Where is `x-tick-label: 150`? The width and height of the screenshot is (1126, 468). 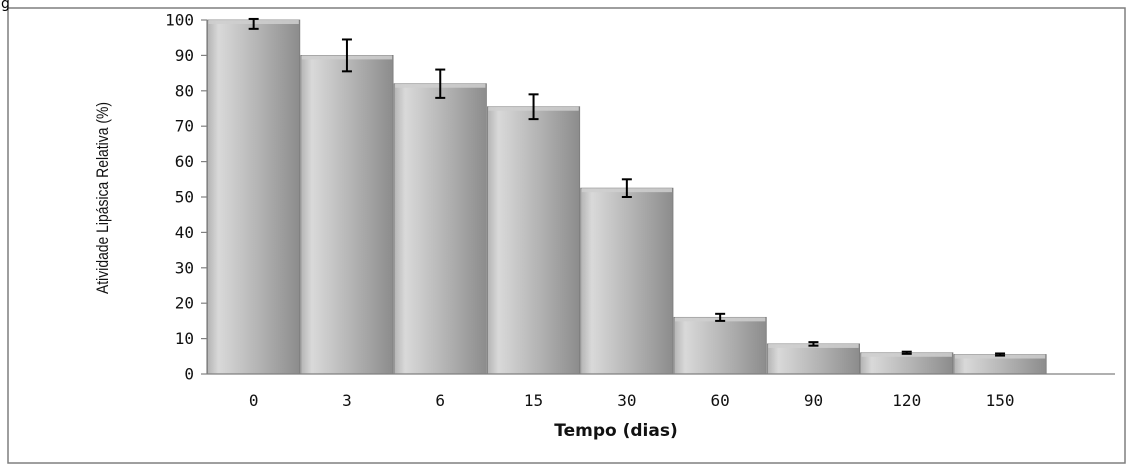
x-tick-label: 150 is located at coordinates (1000, 400).